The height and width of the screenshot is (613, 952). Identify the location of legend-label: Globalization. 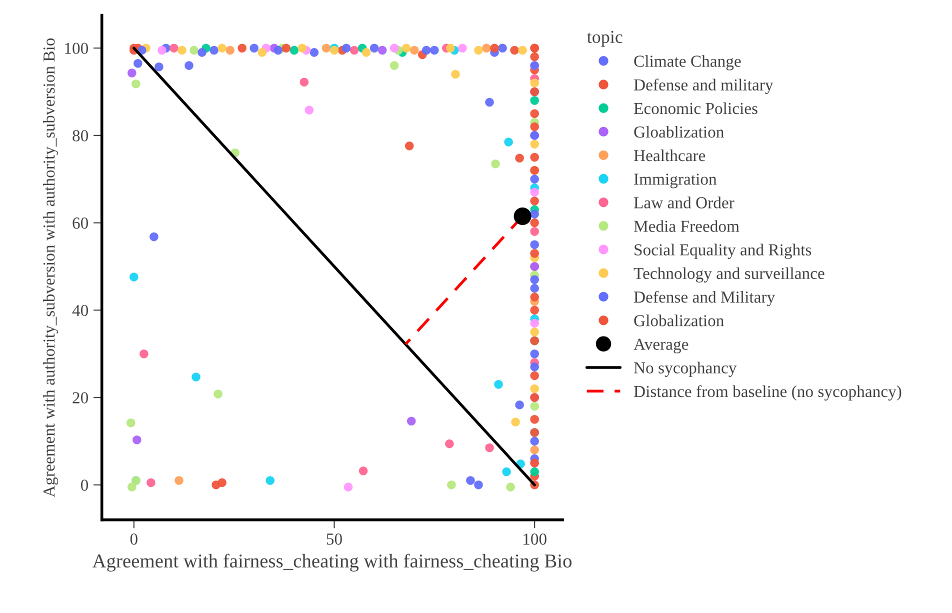
(679, 320).